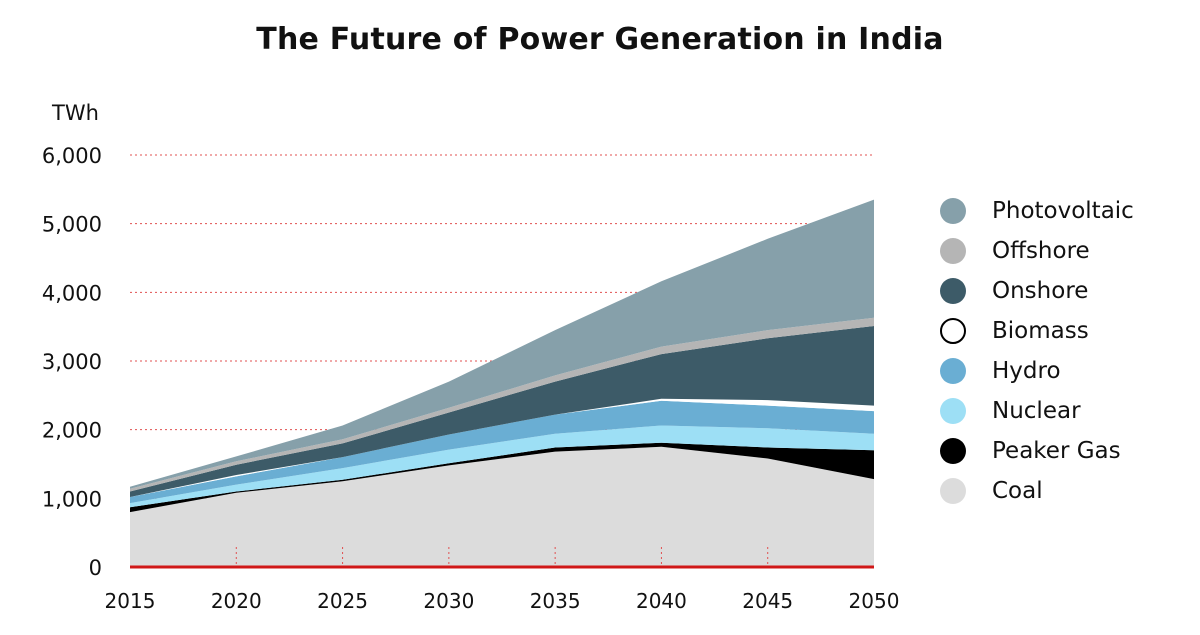 Image resolution: width=1200 pixels, height=635 pixels. I want to click on legend-label: Biomass, so click(1040, 331).